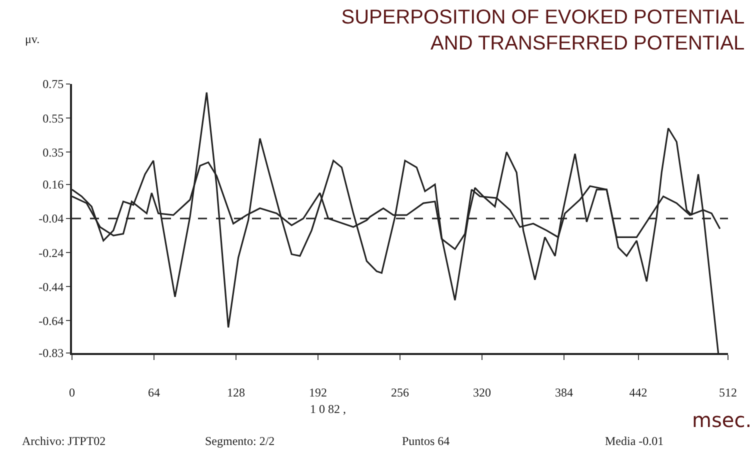 The width and height of the screenshot is (756, 465). Describe the element at coordinates (53, 152) in the screenshot. I see `y-tick-label: 0.35` at that location.